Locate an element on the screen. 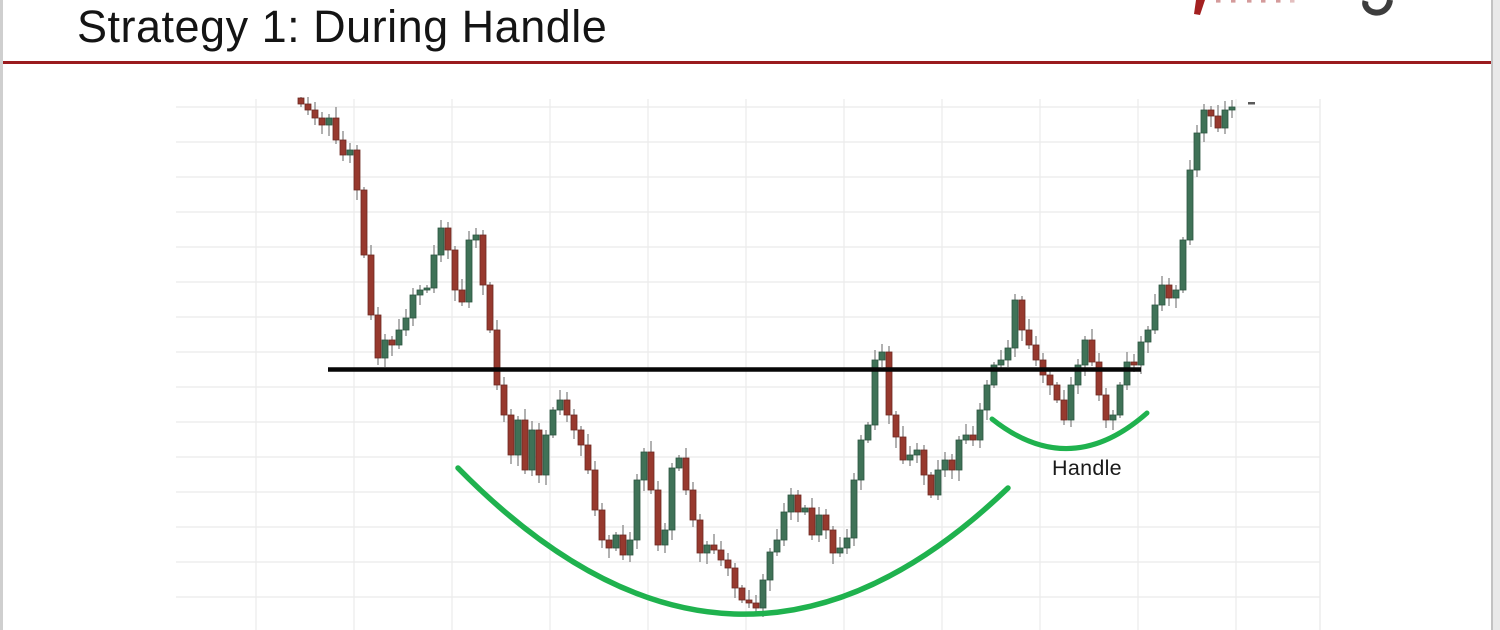  logo-g-descender is located at coordinates (1377, 8).